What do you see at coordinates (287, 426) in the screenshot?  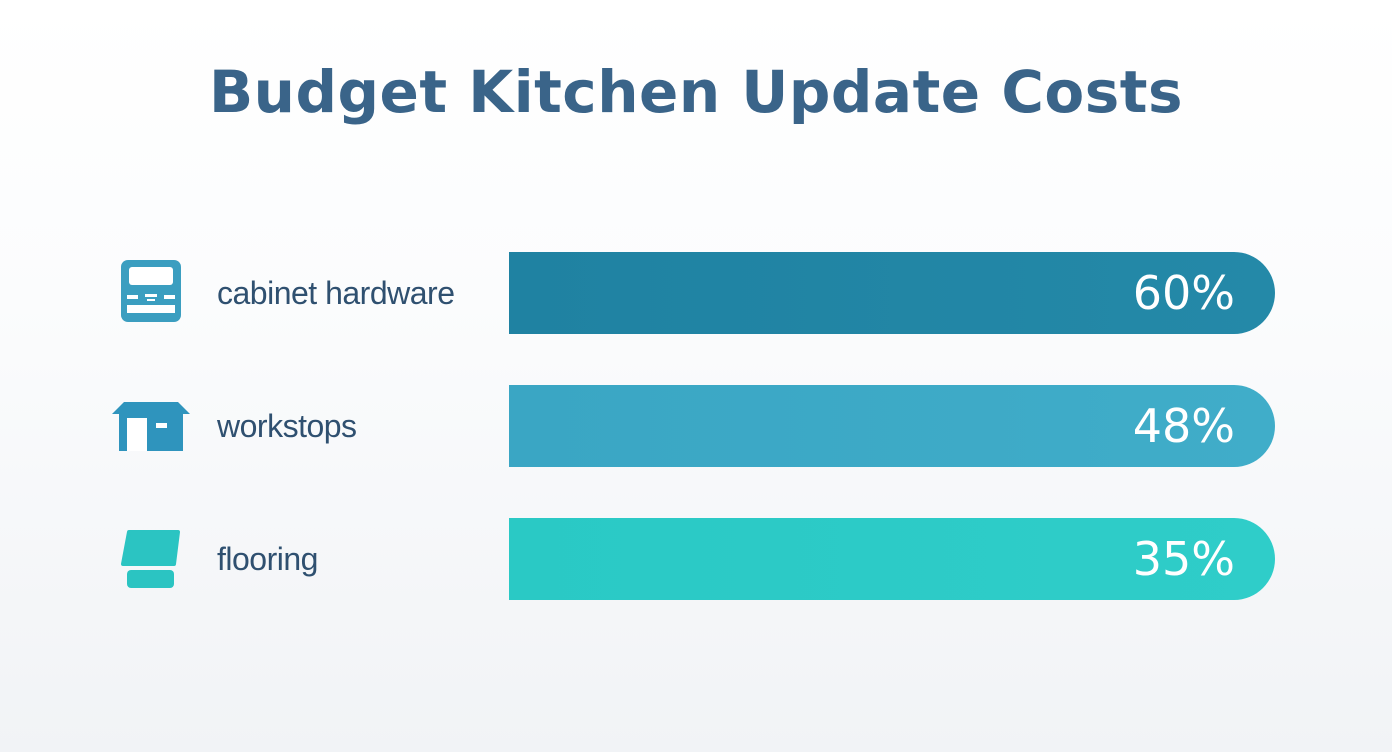 I see `category-label: workstops` at bounding box center [287, 426].